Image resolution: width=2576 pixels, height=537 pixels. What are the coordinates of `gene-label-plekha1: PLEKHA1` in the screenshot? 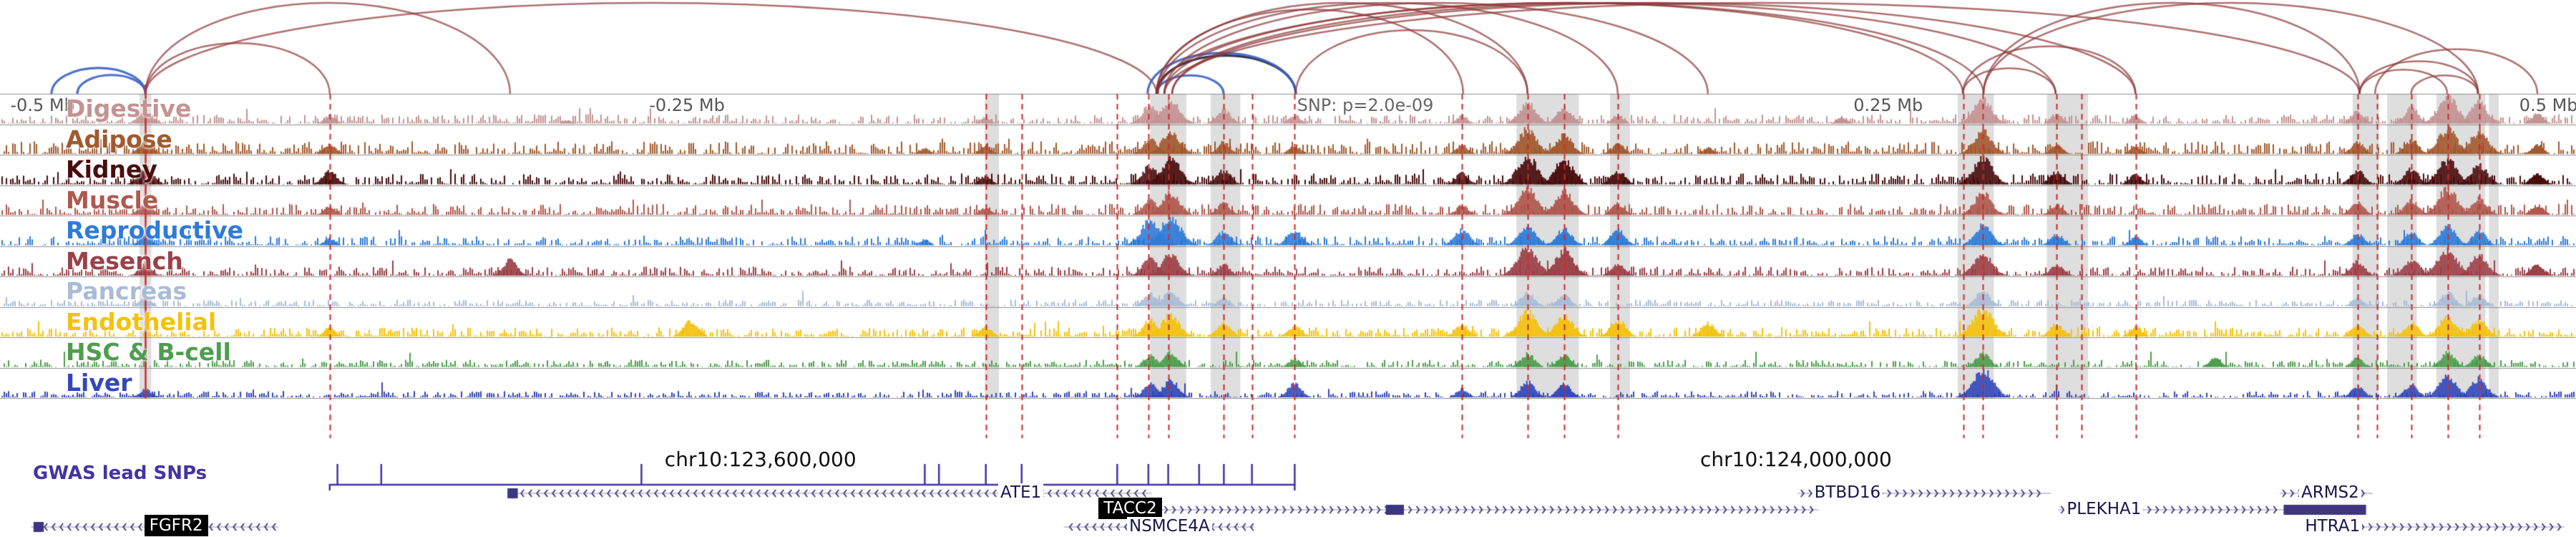 It's located at (2104, 509).